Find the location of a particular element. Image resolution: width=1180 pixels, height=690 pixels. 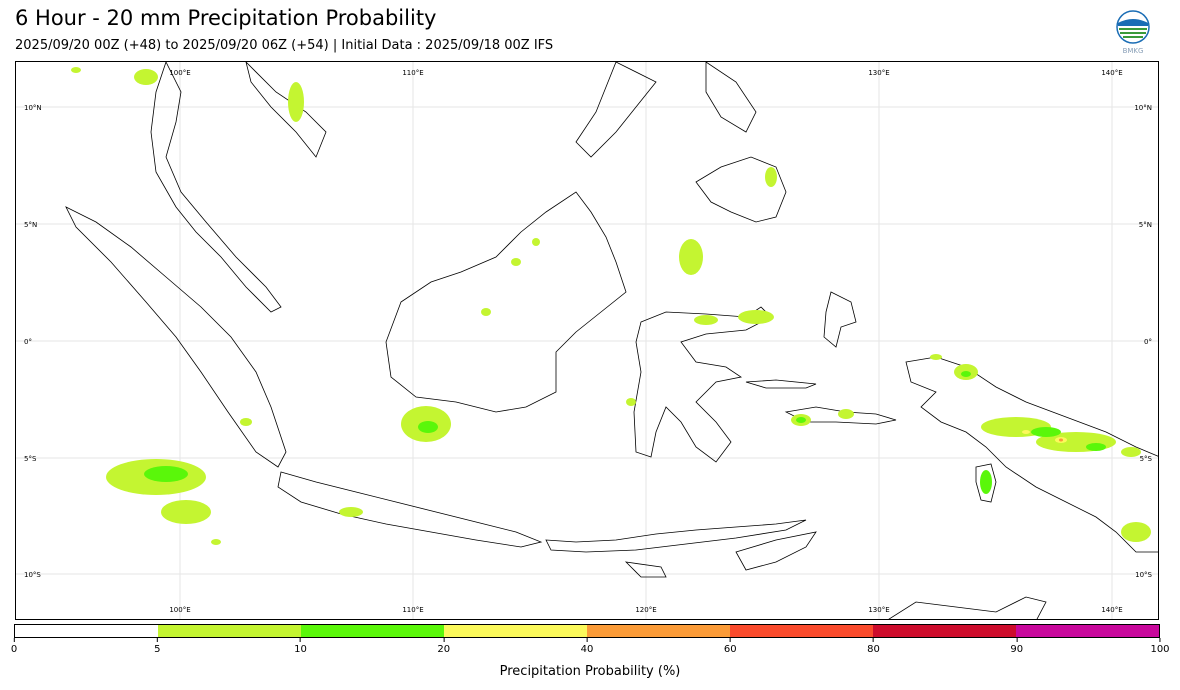

lon-label-top-2: 110°E is located at coordinates (412, 73).